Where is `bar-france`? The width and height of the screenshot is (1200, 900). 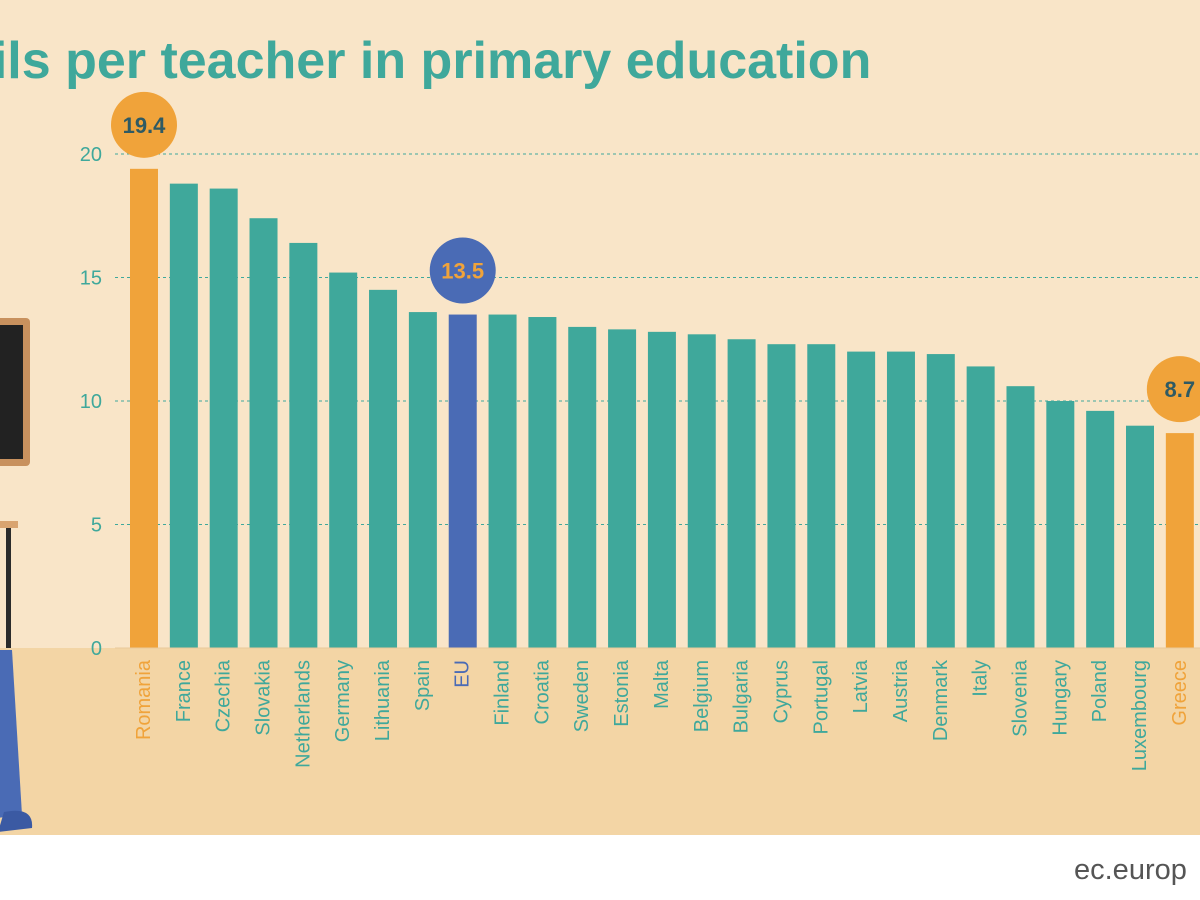 bar-france is located at coordinates (183, 415).